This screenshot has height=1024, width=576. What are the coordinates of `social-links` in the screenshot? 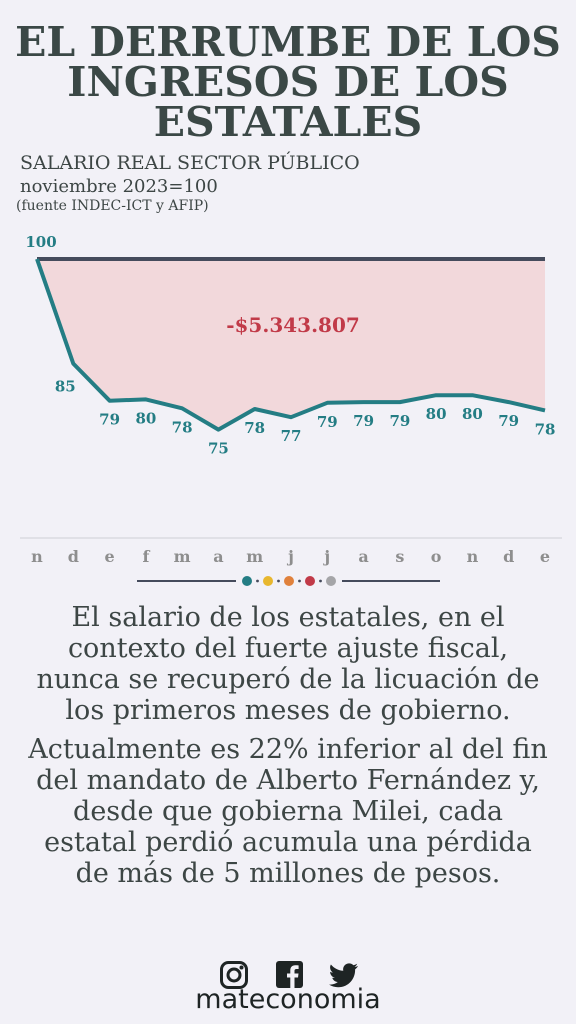 It's located at (289, 975).